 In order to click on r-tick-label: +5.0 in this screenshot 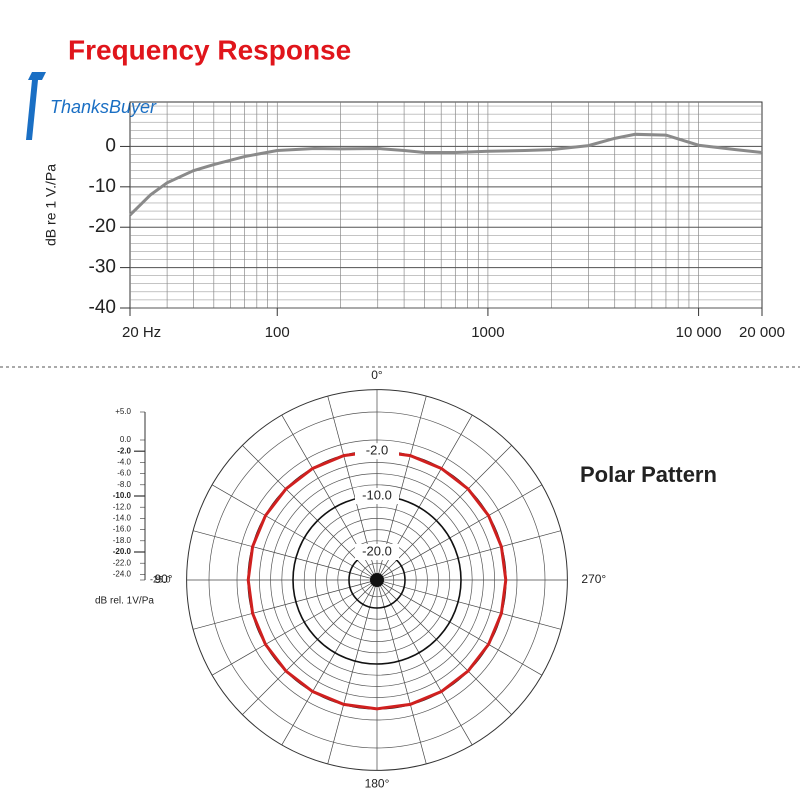, I will do `click(123, 411)`.